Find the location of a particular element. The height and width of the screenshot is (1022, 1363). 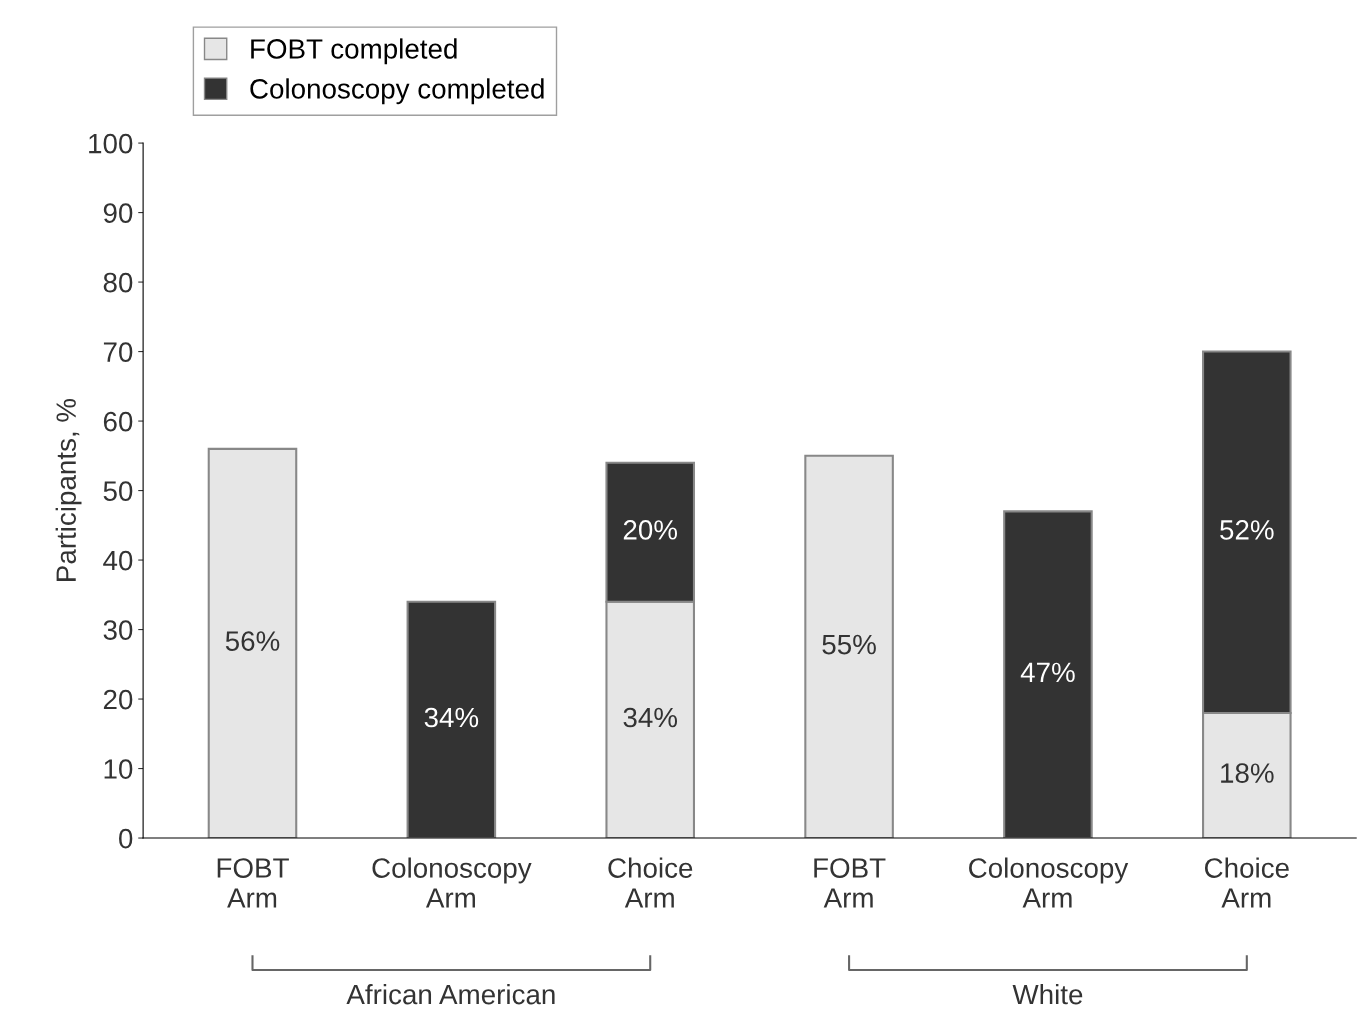

y-tick-label: 40 is located at coordinates (118, 560).